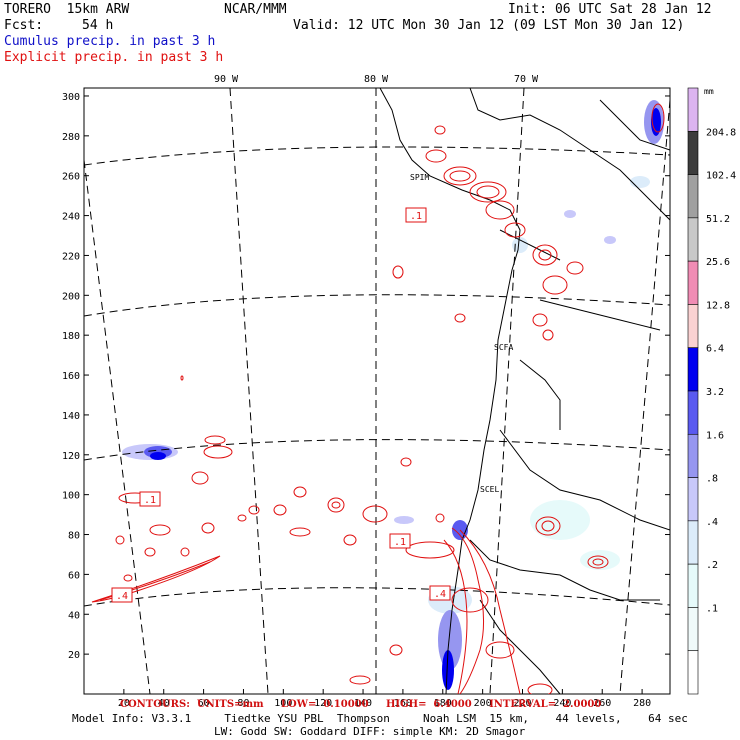 This screenshot has height=740, width=740. What do you see at coordinates (243, 703) in the screenshot?
I see `x-tick-label: 80` at bounding box center [243, 703].